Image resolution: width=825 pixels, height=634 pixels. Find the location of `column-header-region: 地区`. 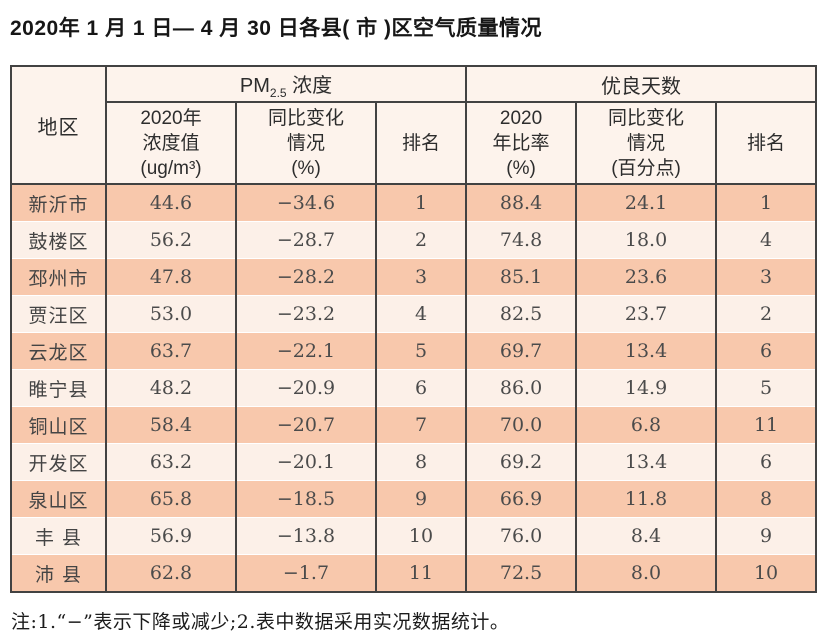

column-header-region: 地区 is located at coordinates (58, 125).